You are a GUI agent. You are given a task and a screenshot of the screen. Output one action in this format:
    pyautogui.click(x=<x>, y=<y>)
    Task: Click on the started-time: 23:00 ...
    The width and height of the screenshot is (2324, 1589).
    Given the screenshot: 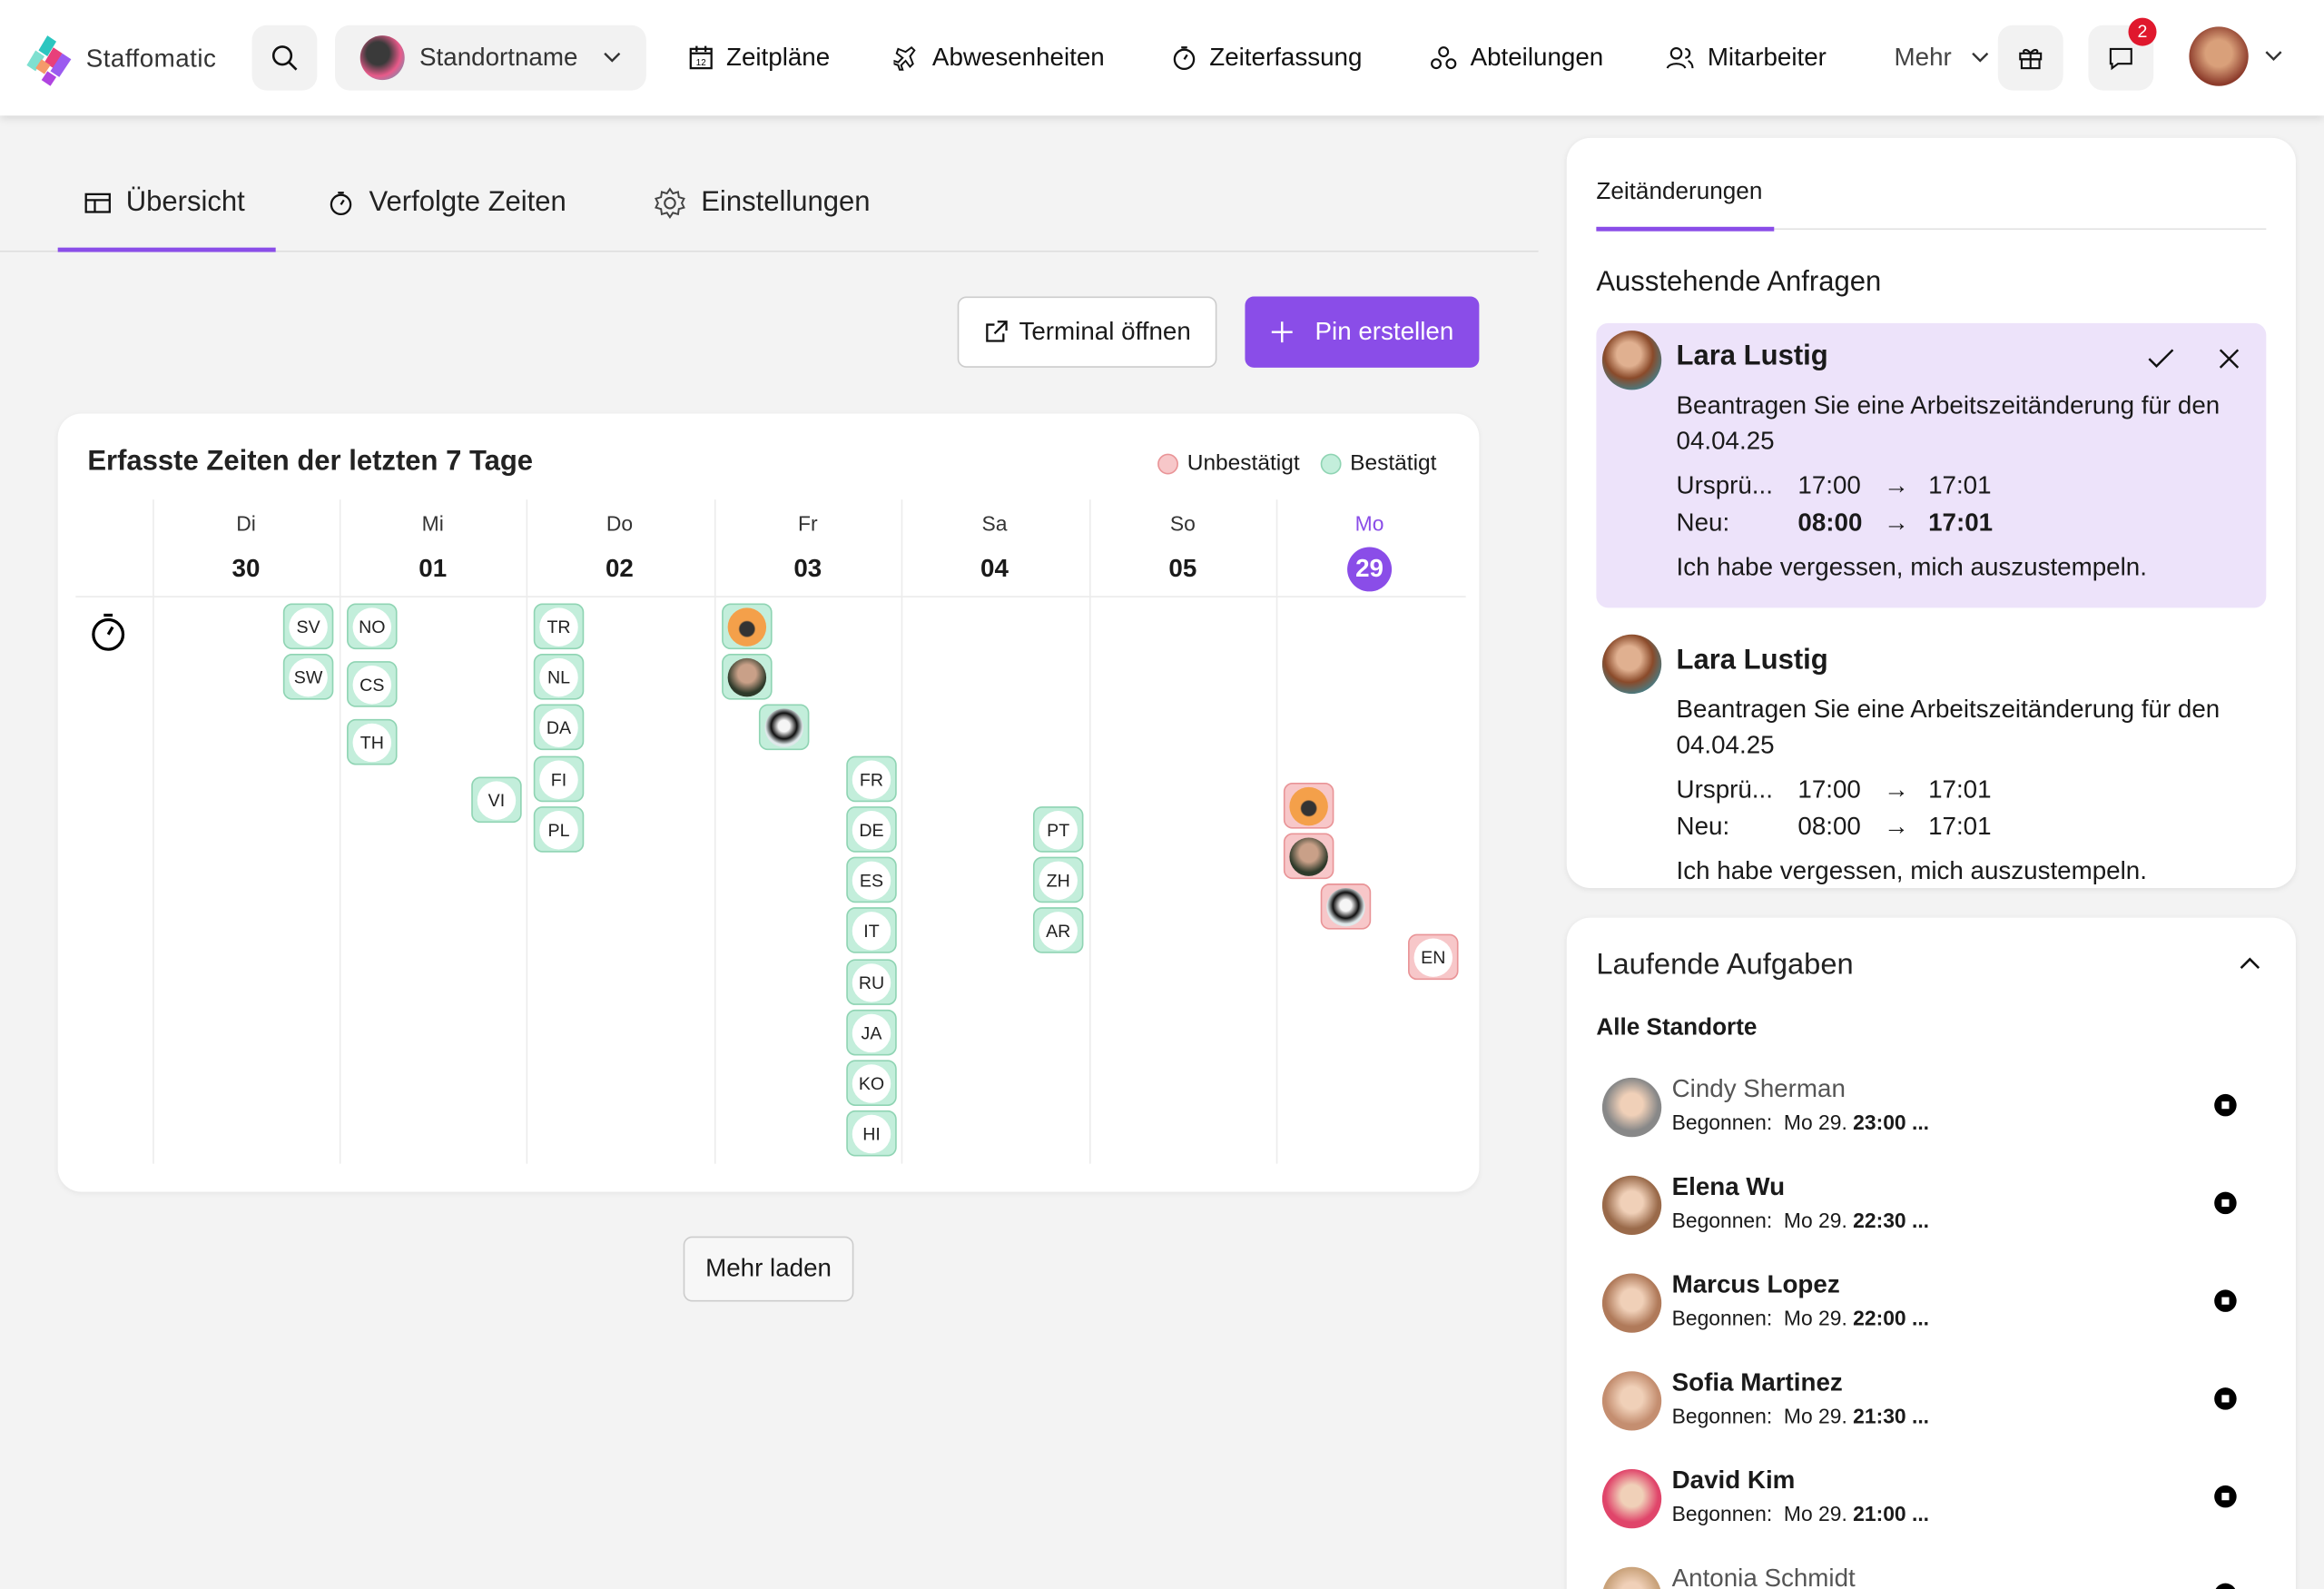 What is the action you would take?
    pyautogui.click(x=1891, y=1122)
    